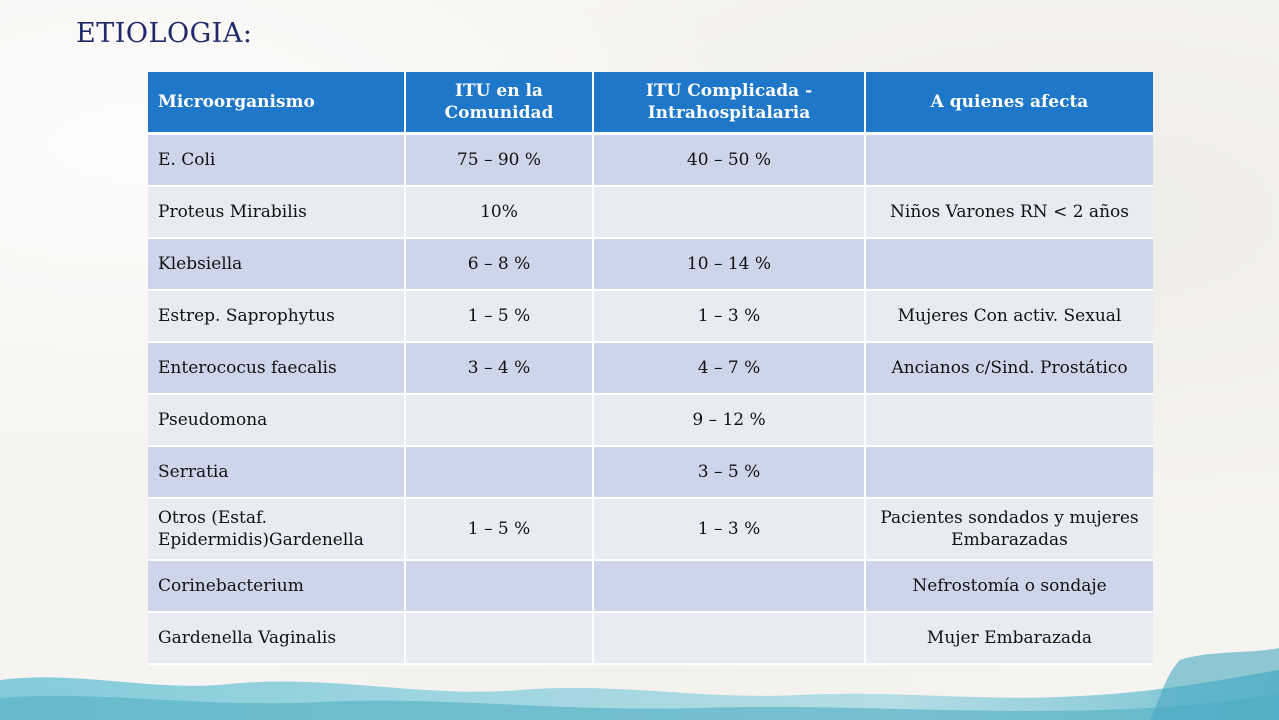 This screenshot has height=720, width=1279. Describe the element at coordinates (729, 264) in the screenshot. I see `cell-itu-complicada: 10 – 14 %` at that location.